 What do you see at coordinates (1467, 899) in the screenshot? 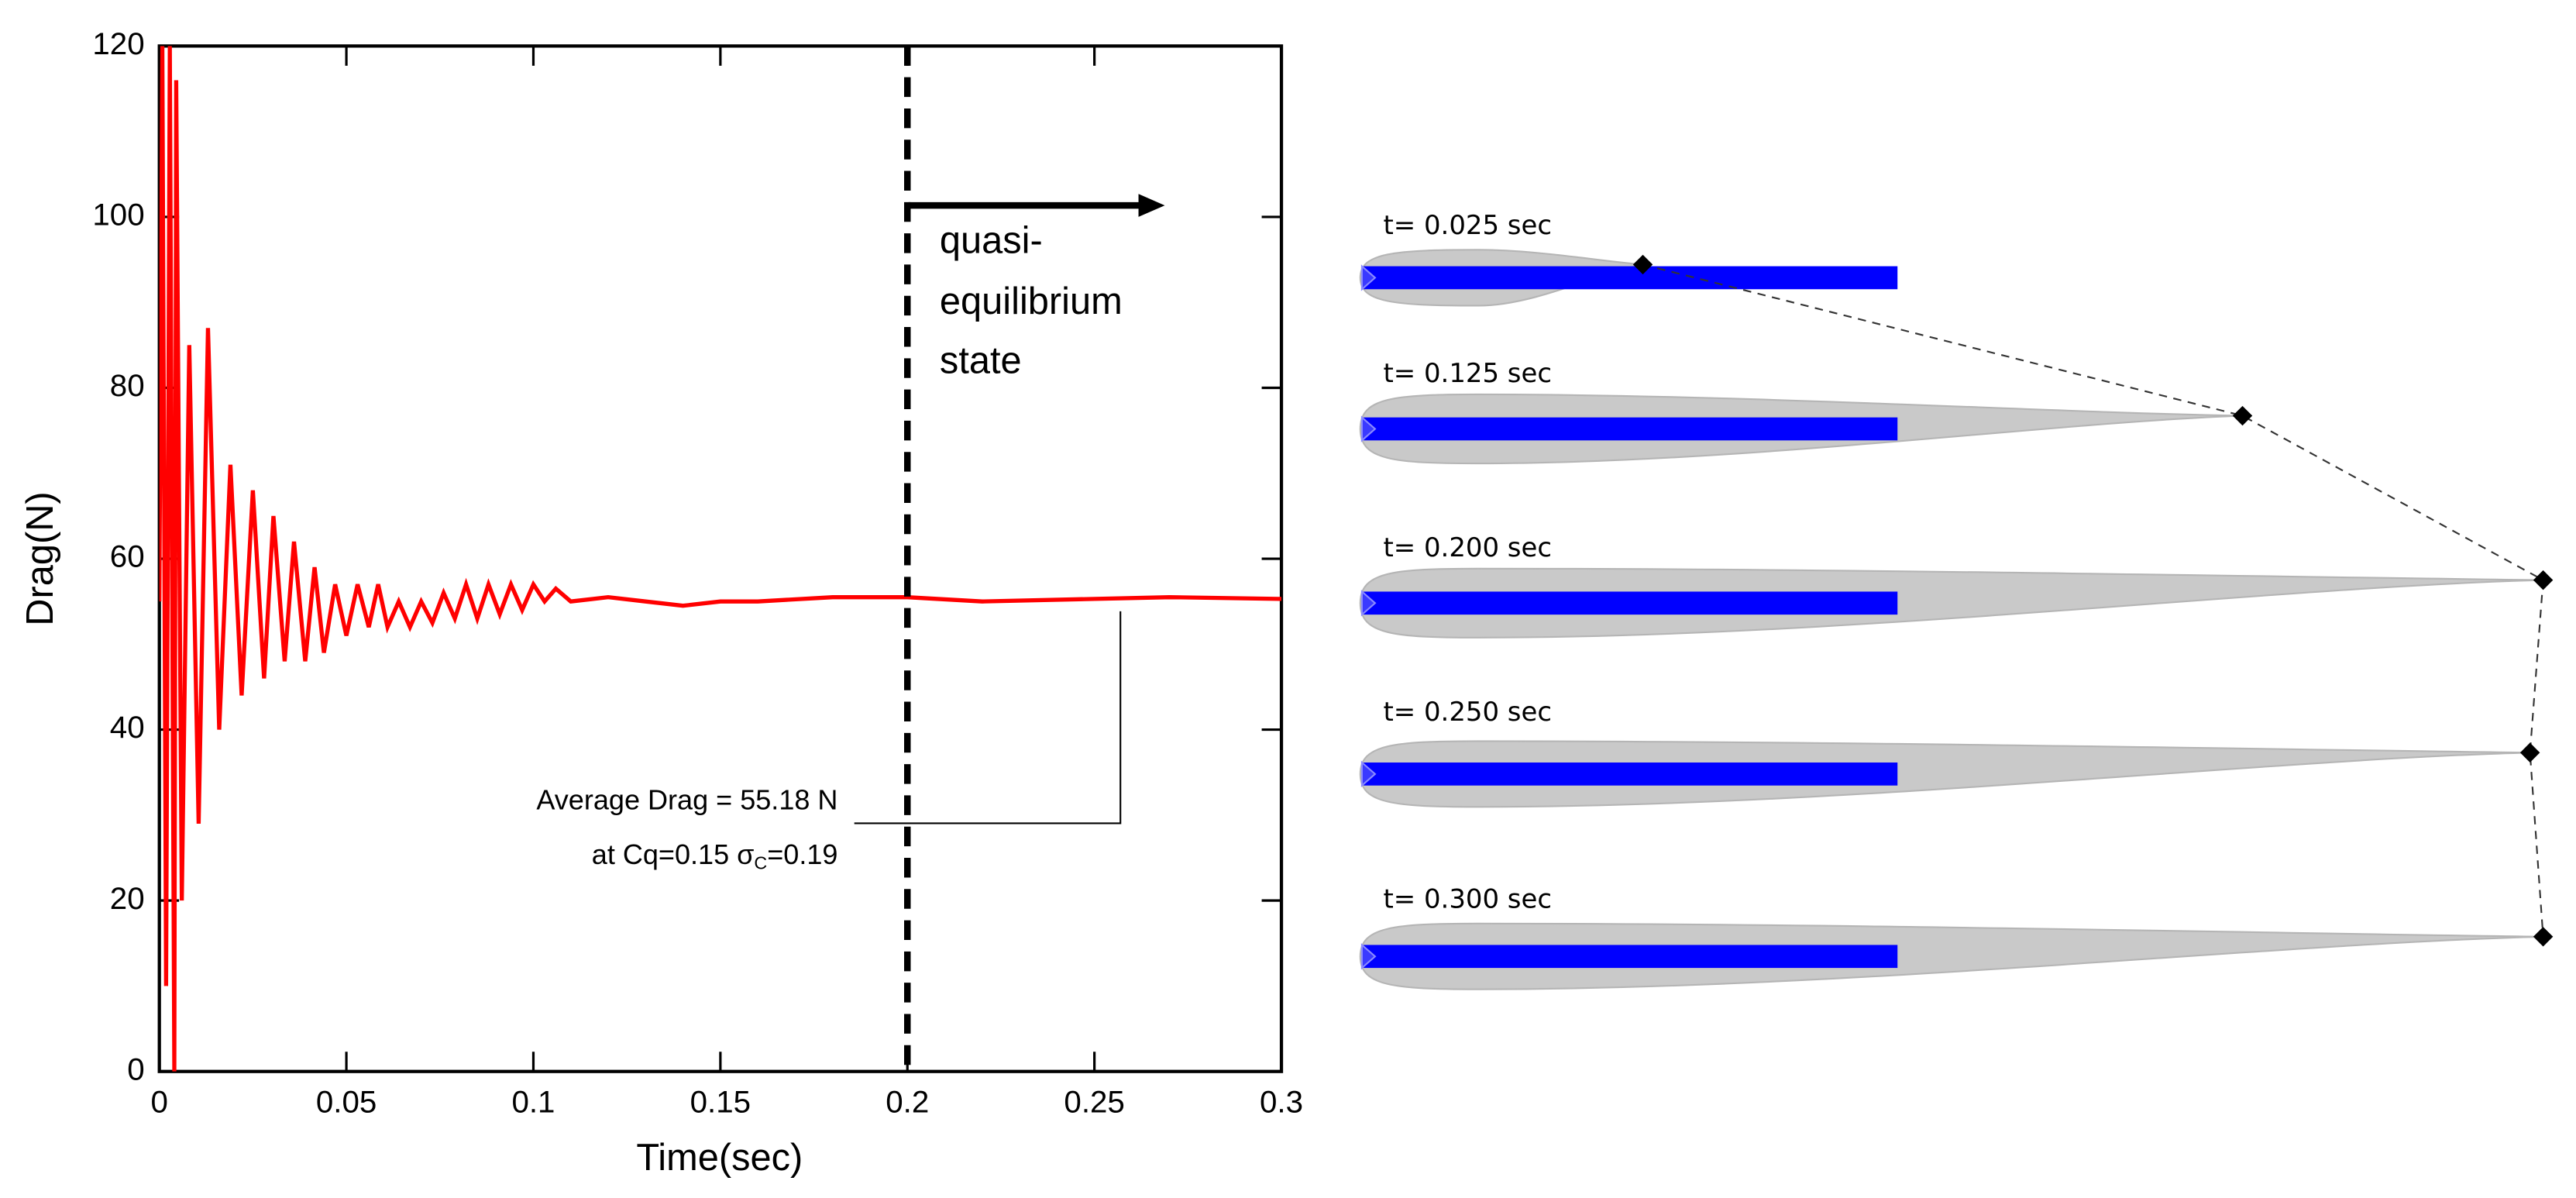
I see `snapshot-label: t= 0.300 sec` at bounding box center [1467, 899].